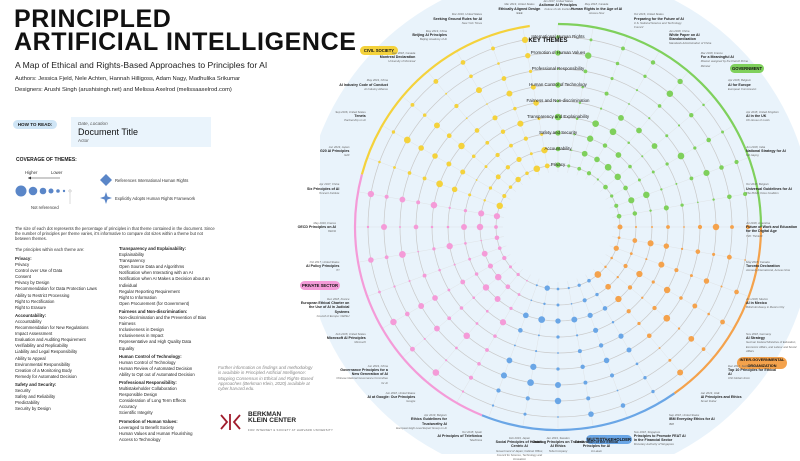 The image size is (800, 461). What do you see at coordinates (156, 368) in the screenshot?
I see `principle-item: Human Review of Automated Decision` at bounding box center [156, 368].